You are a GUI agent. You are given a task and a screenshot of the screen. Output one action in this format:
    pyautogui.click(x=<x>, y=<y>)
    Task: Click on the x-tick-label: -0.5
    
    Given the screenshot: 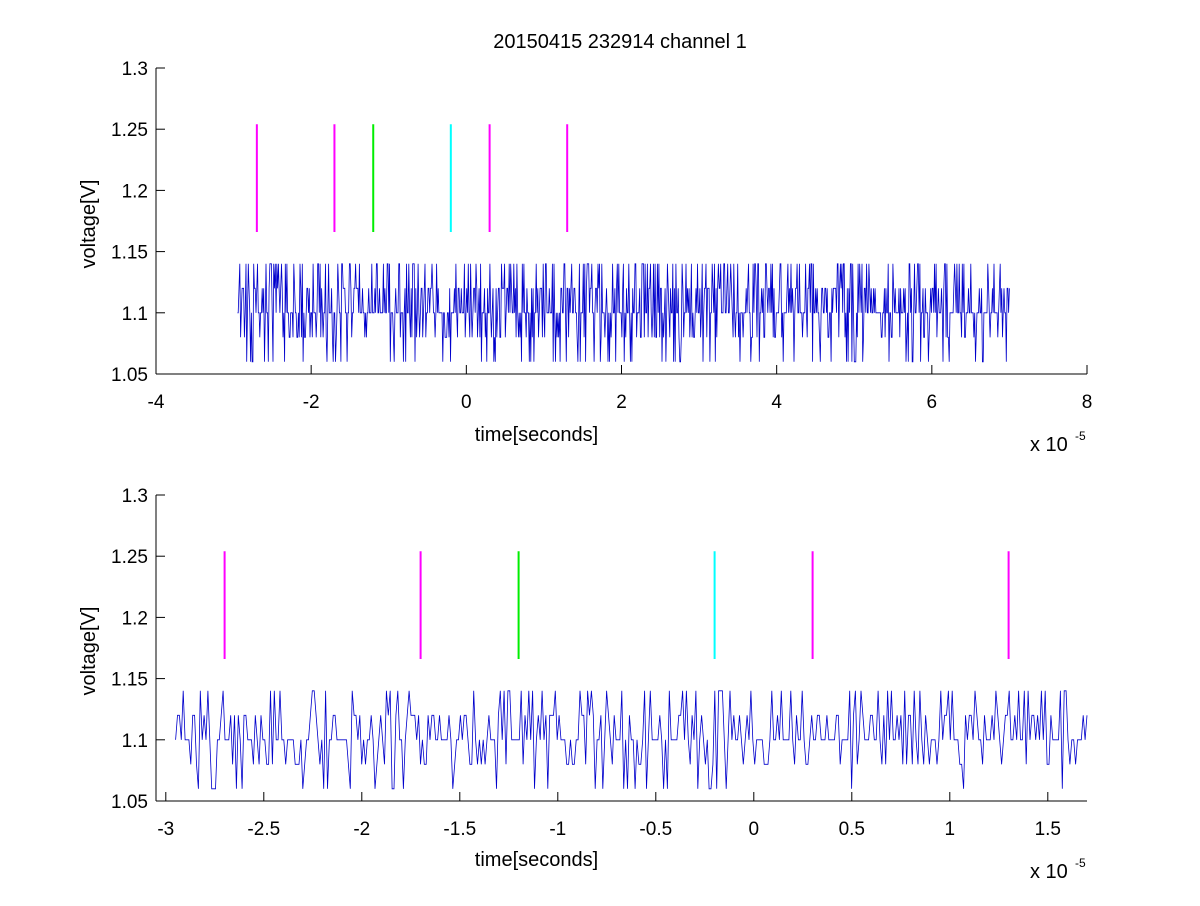 What is the action you would take?
    pyautogui.click(x=655, y=829)
    